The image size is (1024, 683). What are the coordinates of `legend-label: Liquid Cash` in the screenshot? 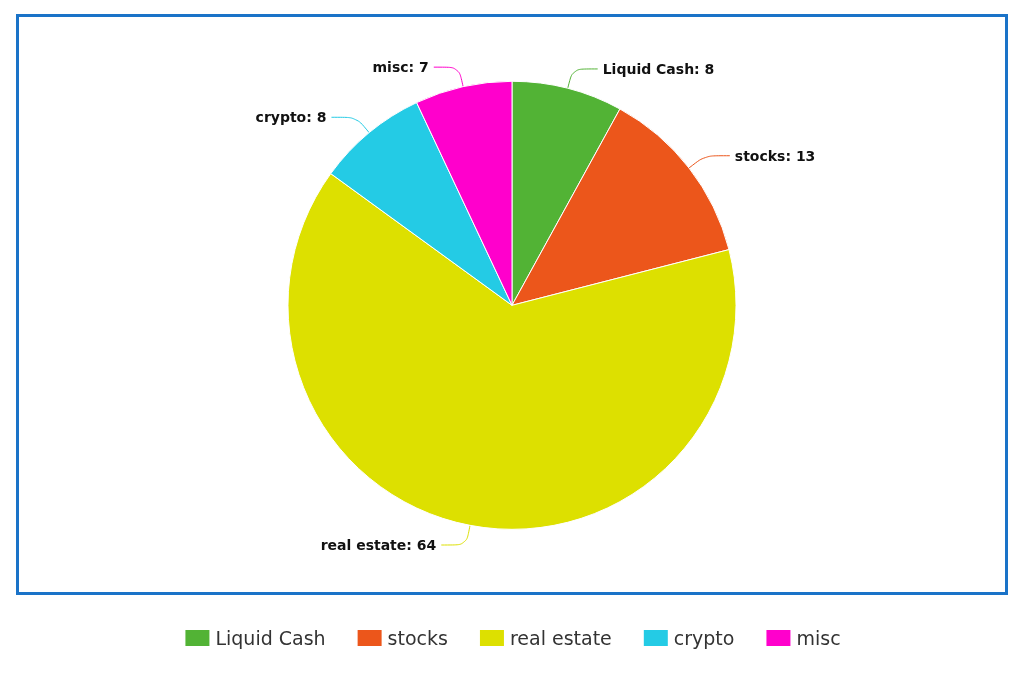 It's located at (270, 638).